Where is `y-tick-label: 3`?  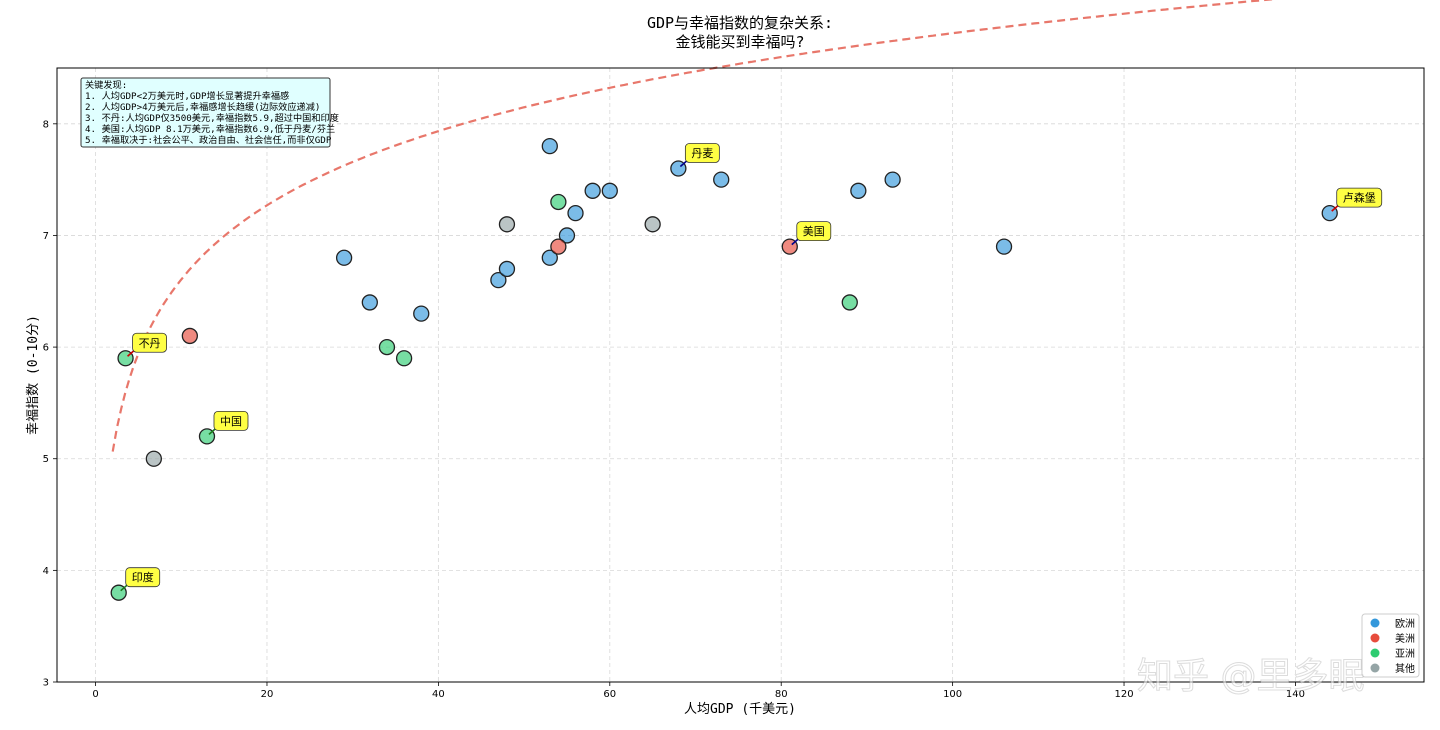 y-tick-label: 3 is located at coordinates (46, 683).